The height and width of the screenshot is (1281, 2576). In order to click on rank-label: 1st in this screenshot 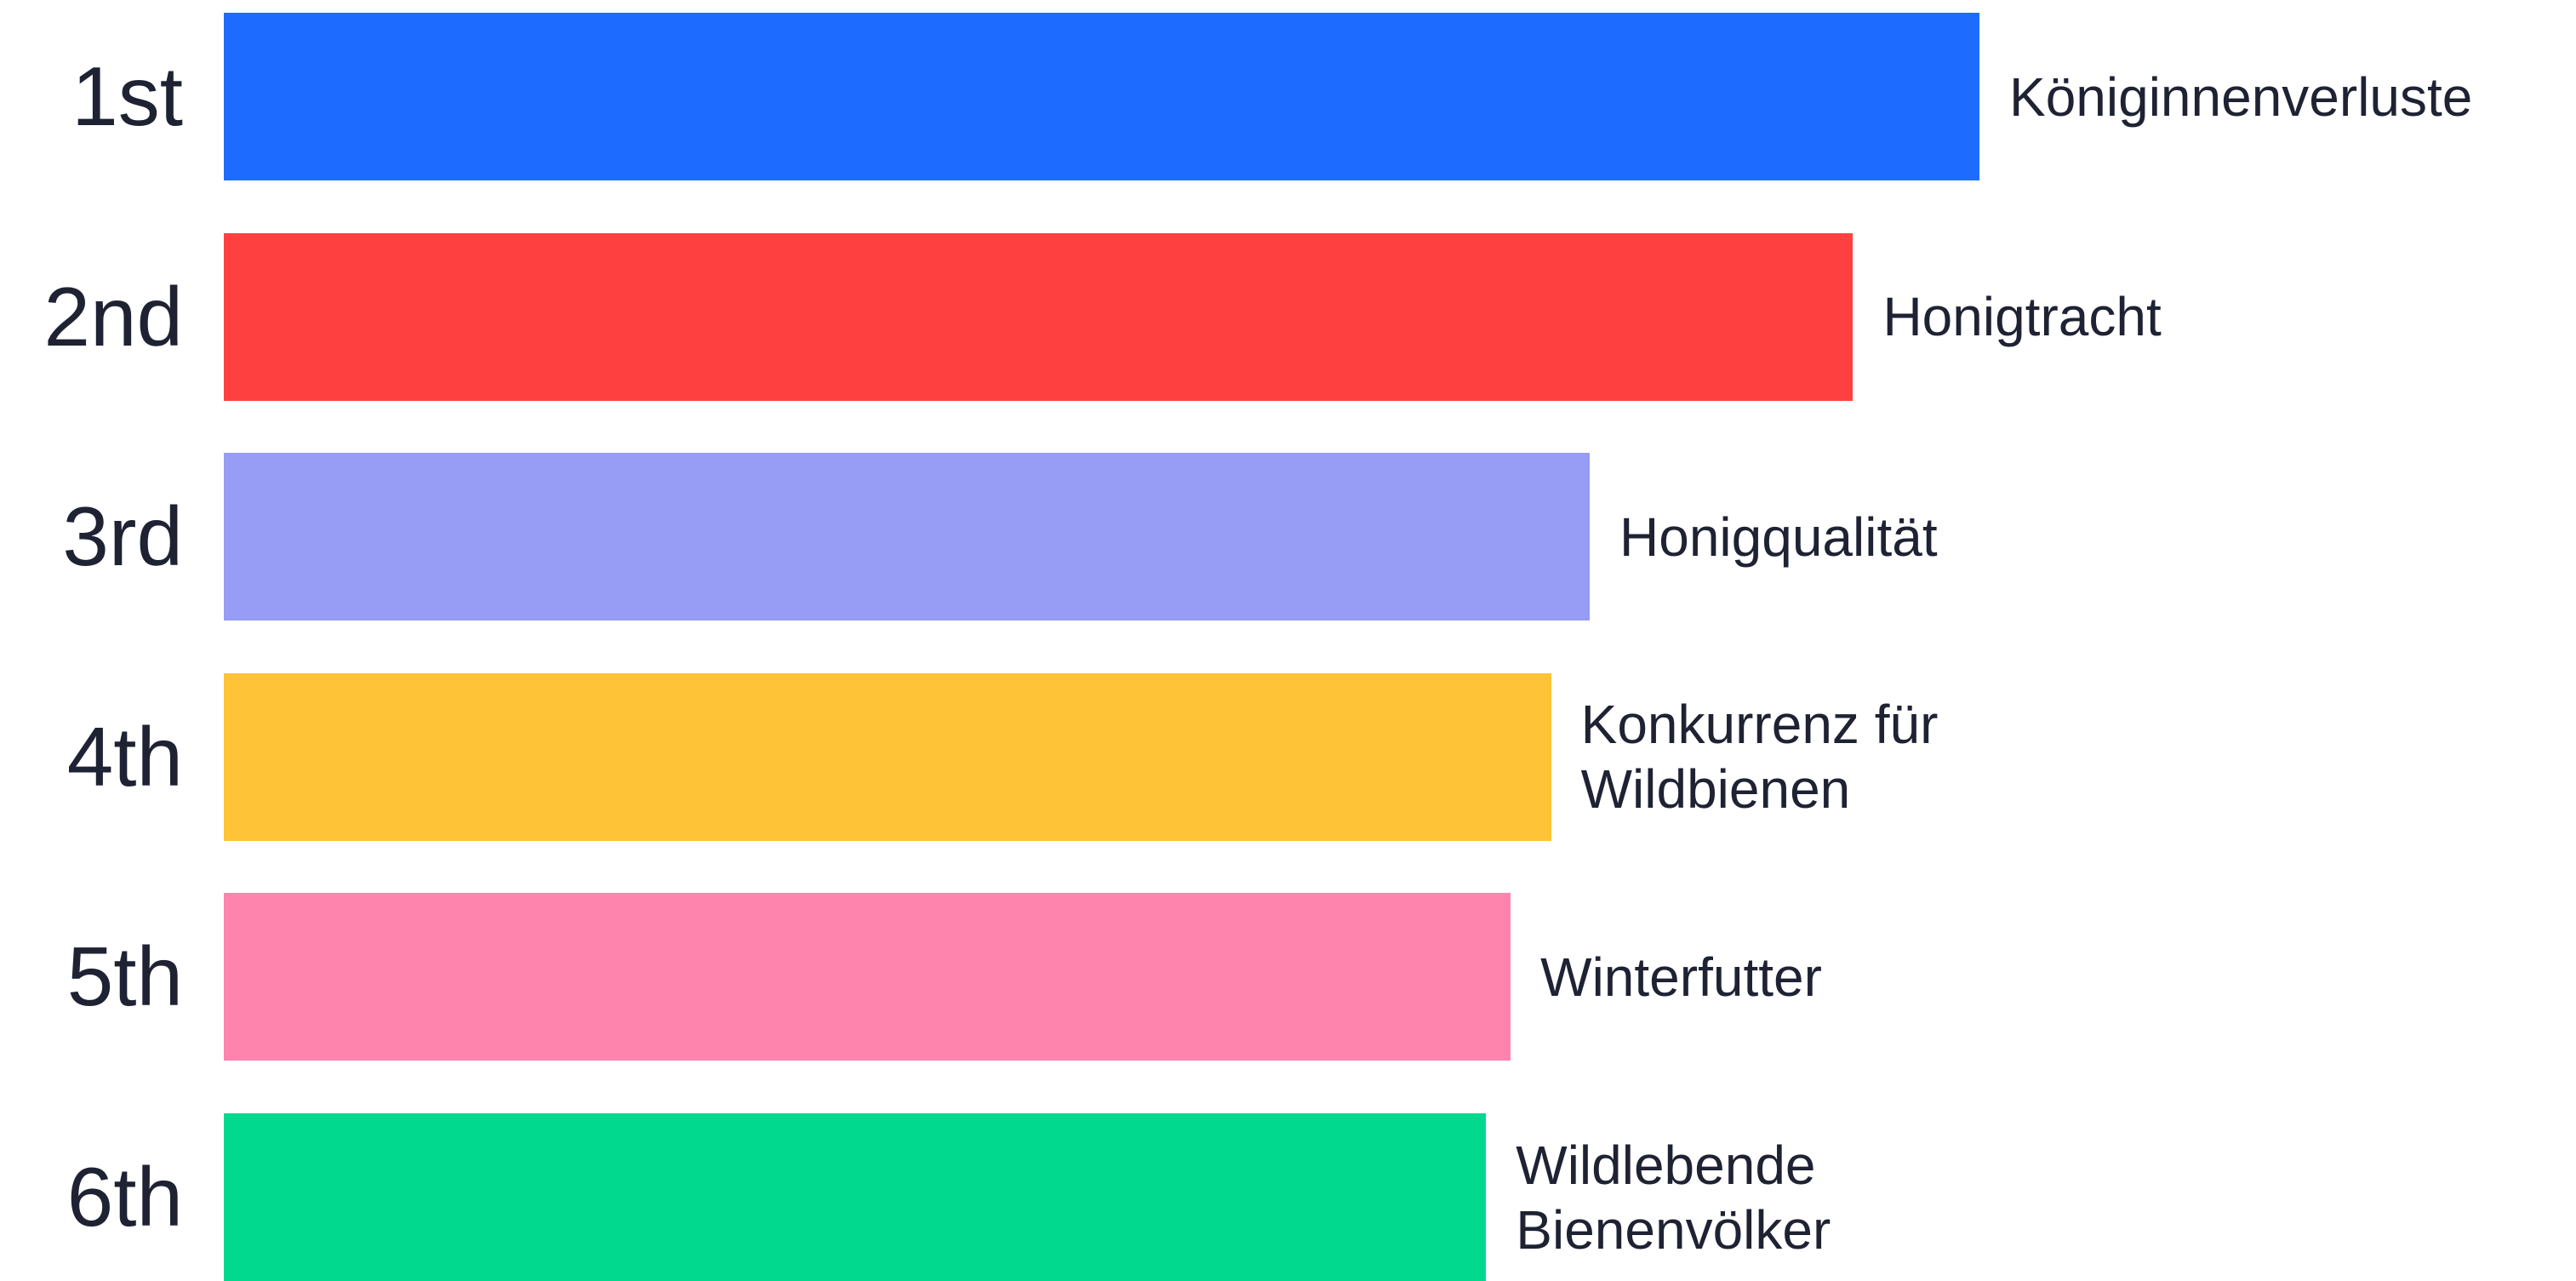, I will do `click(127, 96)`.